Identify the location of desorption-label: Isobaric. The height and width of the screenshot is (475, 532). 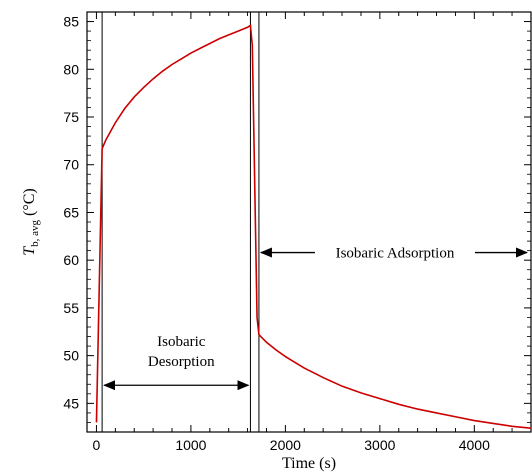
(181, 342).